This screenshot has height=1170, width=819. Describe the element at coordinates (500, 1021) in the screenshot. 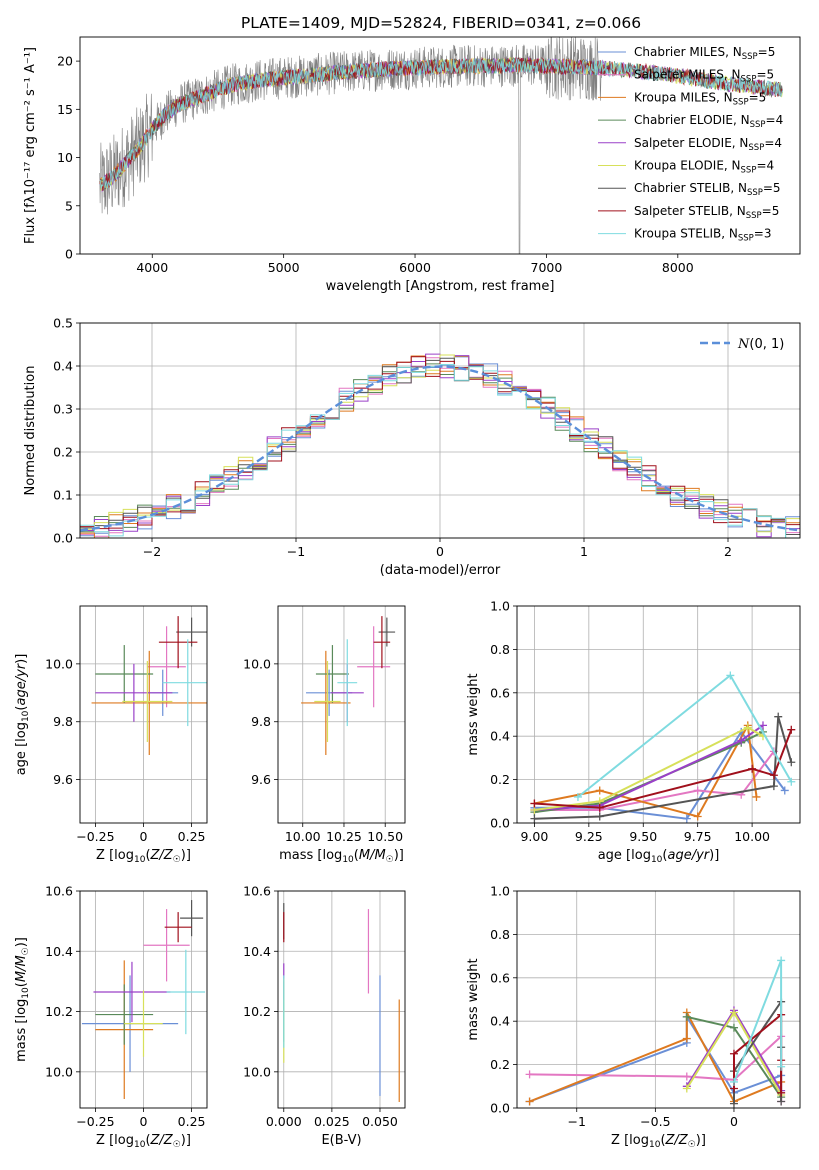

I see `y-tick-label: 0.4` at that location.